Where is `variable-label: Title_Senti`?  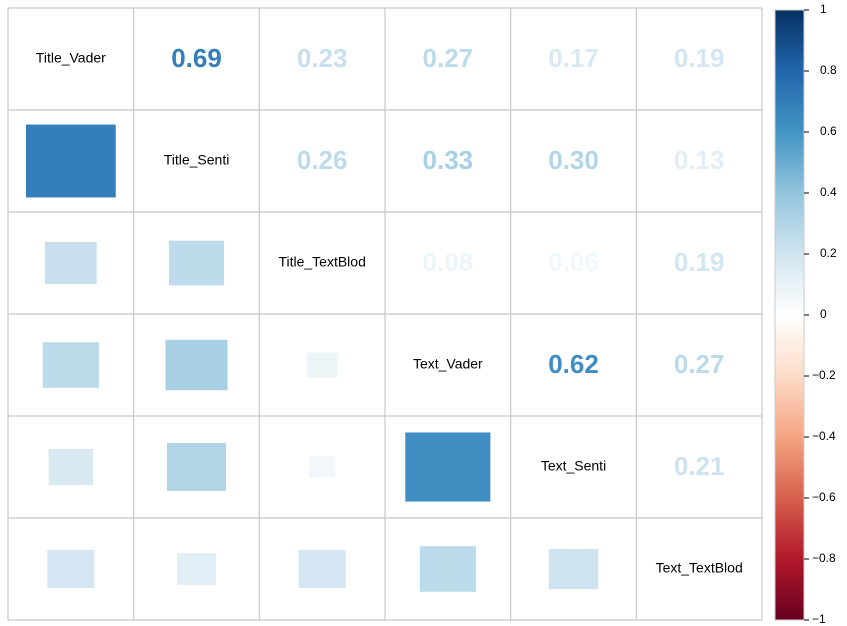
variable-label: Title_Senti is located at coordinates (197, 160).